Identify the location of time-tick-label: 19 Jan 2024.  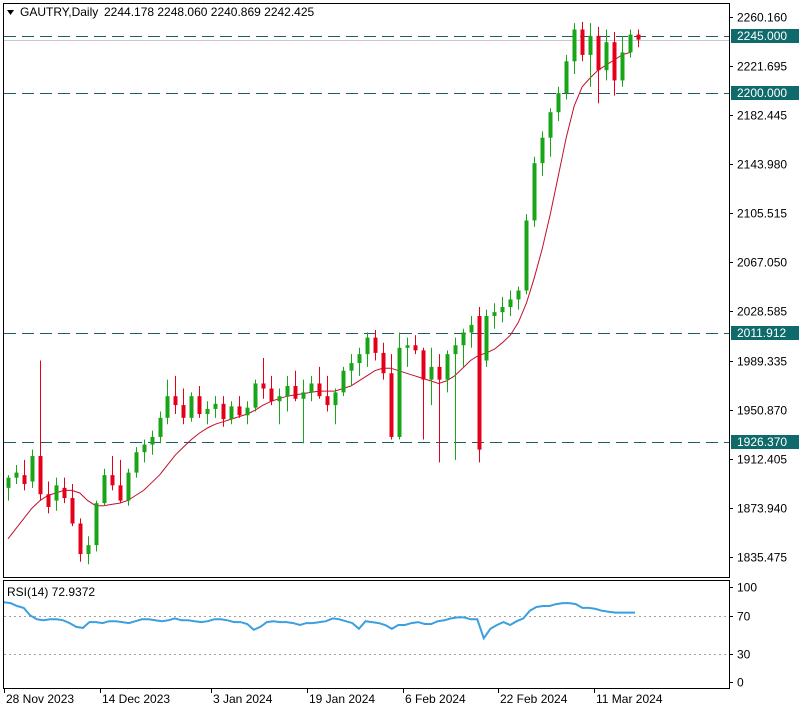
(342, 699).